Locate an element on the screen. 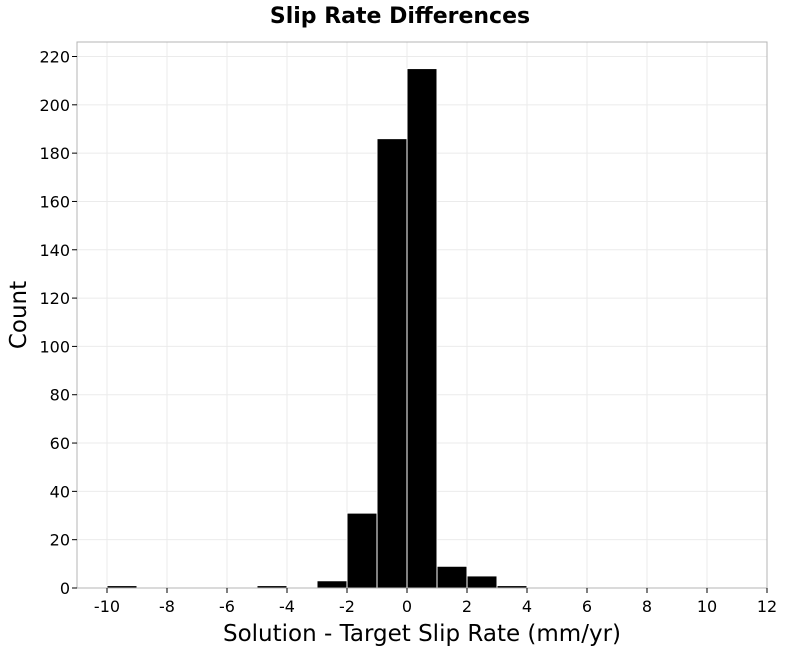 This screenshot has height=650, width=800. y-tick-label: 20 is located at coordinates (60, 540).